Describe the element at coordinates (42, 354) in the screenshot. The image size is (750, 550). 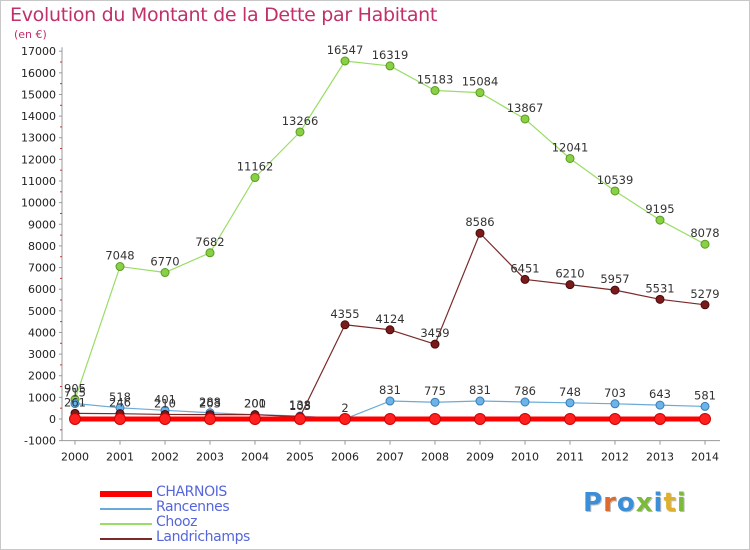
I see `y-tick-label: 3000` at that location.